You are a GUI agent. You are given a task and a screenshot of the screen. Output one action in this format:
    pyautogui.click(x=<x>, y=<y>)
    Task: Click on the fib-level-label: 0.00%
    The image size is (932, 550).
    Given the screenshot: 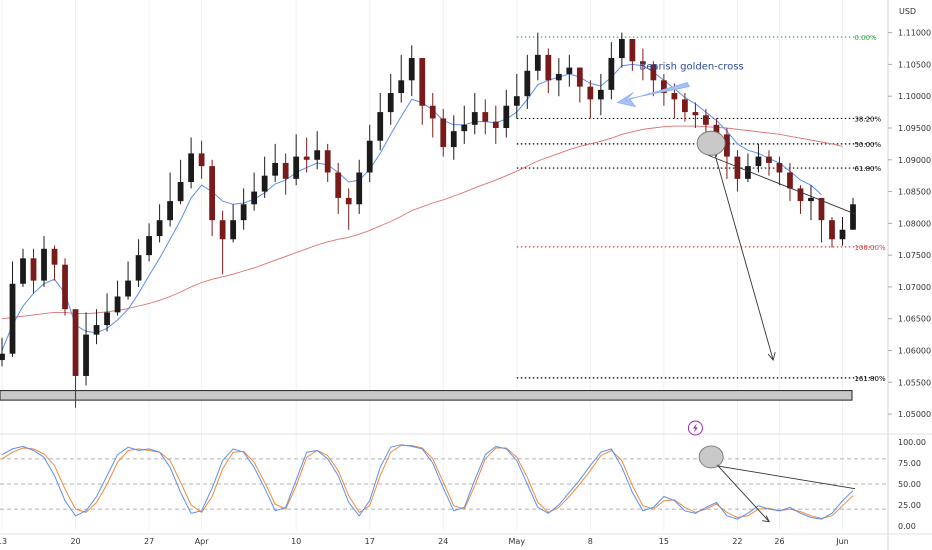 What is the action you would take?
    pyautogui.click(x=865, y=38)
    